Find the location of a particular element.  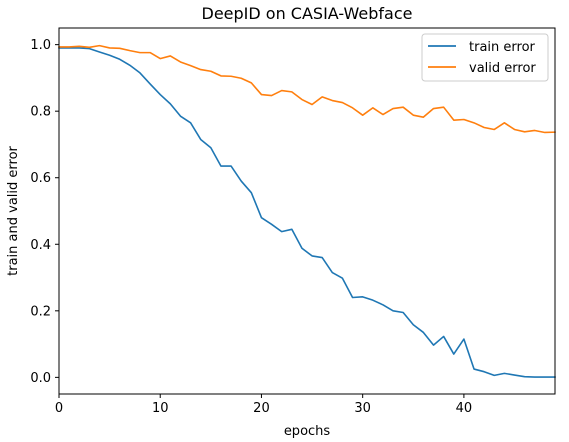

y-tick-label: 0.4 is located at coordinates (40, 245).